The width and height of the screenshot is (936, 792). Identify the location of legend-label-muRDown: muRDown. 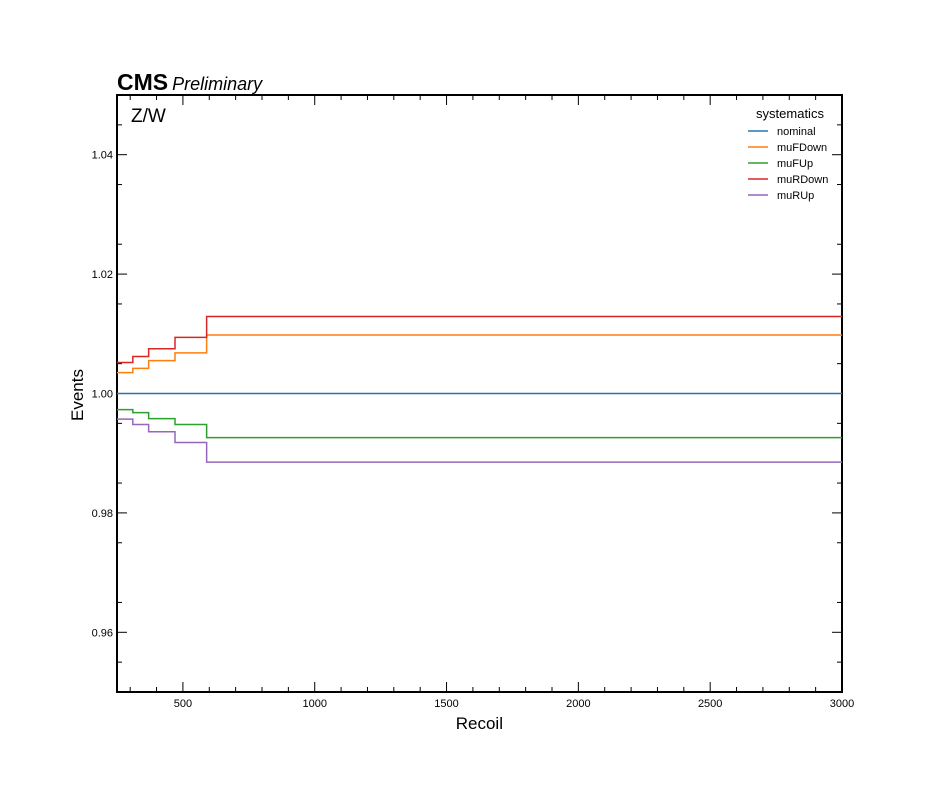
(802, 180).